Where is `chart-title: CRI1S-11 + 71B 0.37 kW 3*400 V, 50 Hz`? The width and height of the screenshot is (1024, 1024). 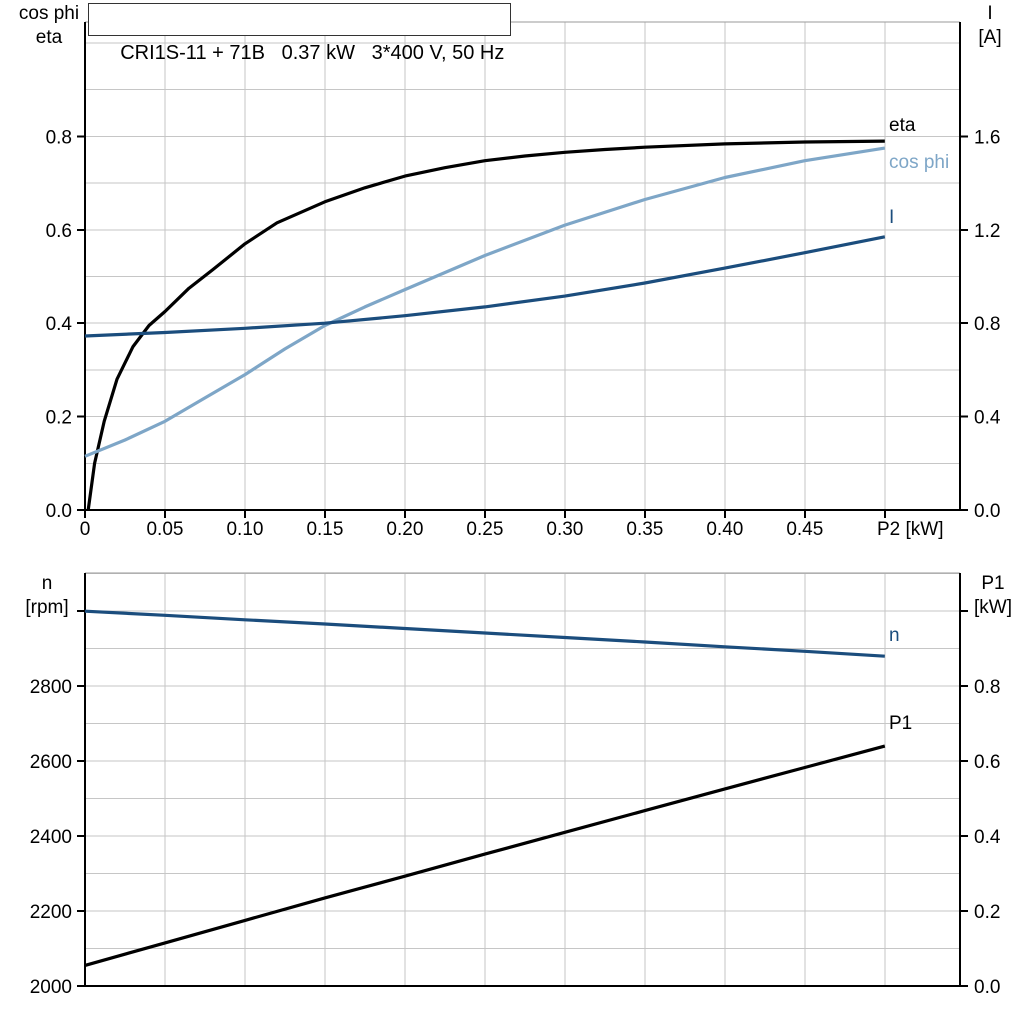
chart-title: CRI1S-11 + 71B 0.37 kW 3*400 V, 50 Hz is located at coordinates (312, 53).